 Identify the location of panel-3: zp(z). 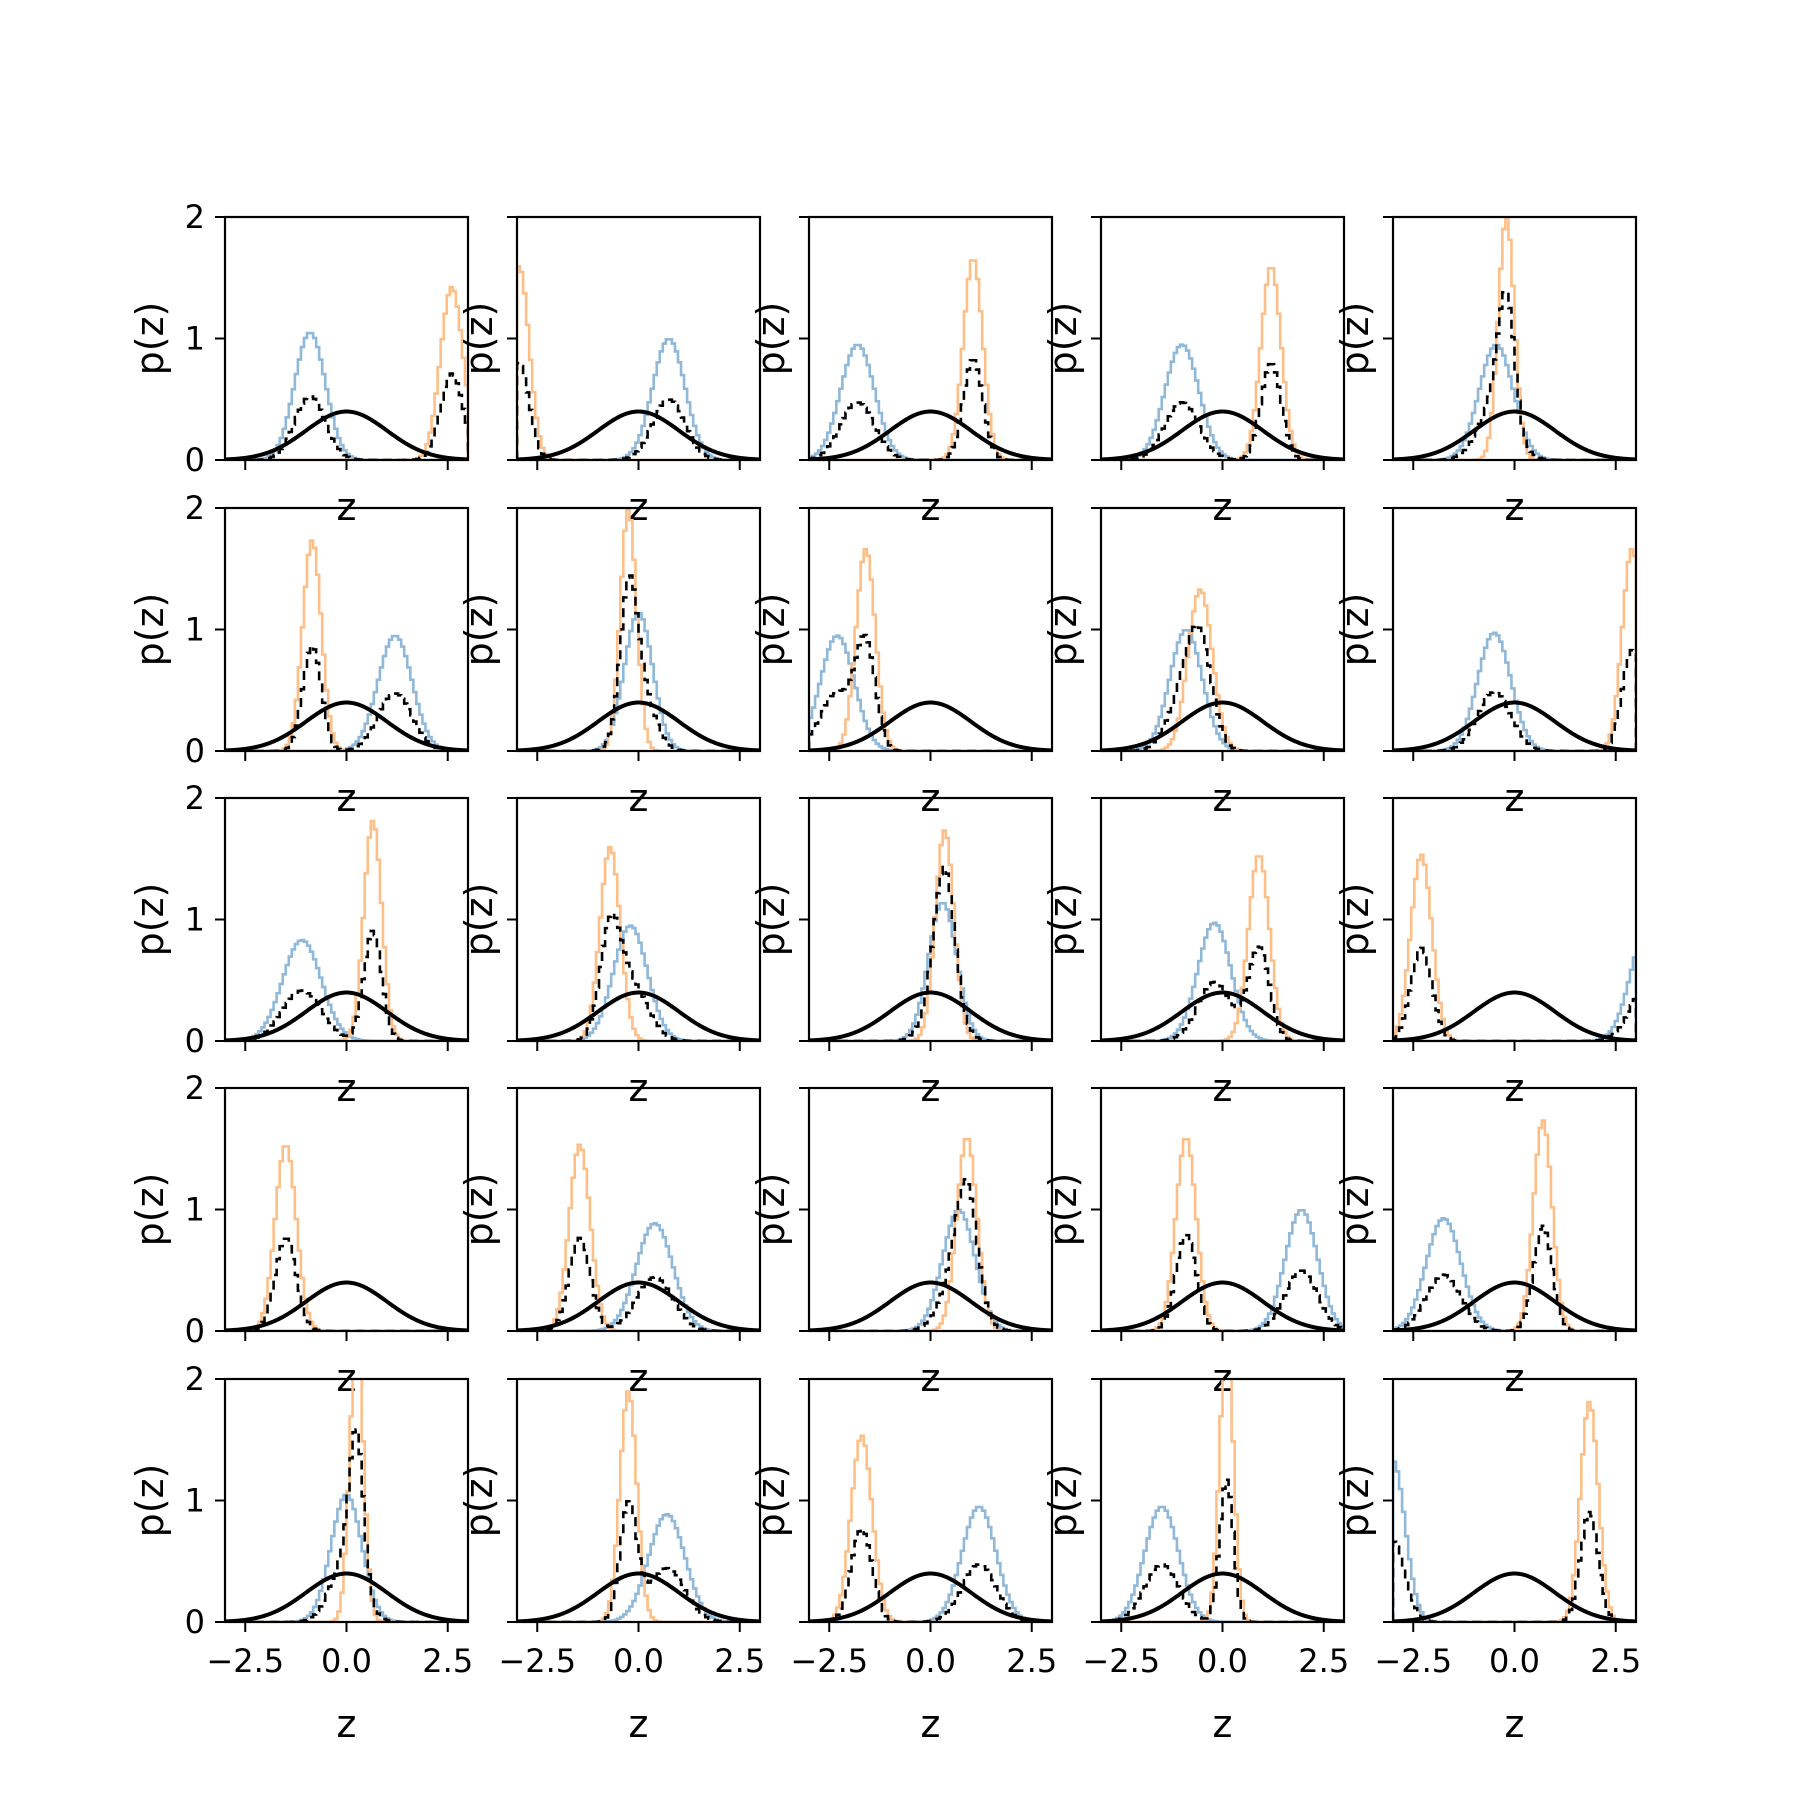
(901, 372).